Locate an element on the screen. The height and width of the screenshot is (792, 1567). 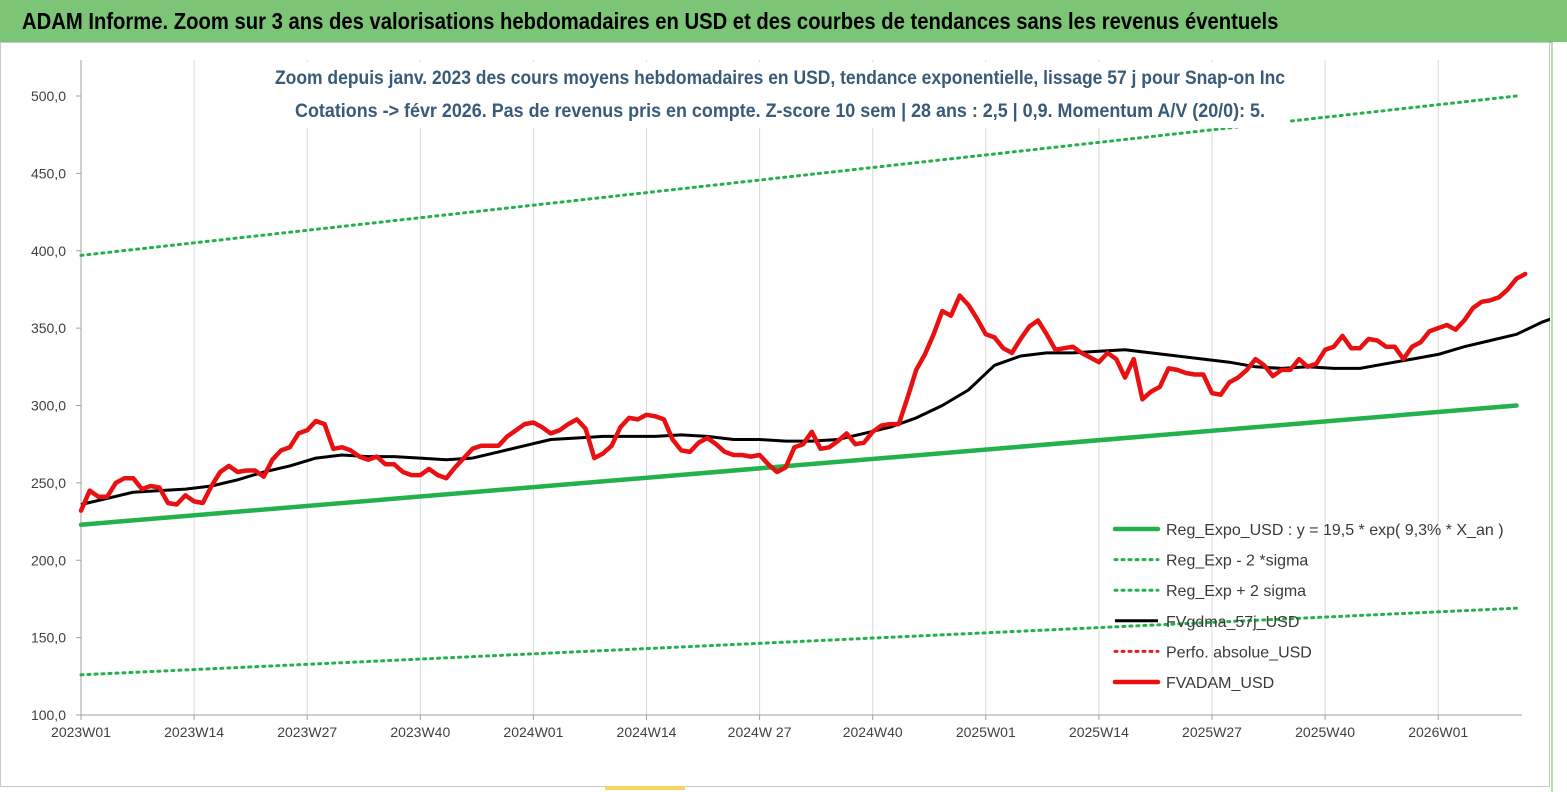
y-tick-label: 300,0 is located at coordinates (48, 406).